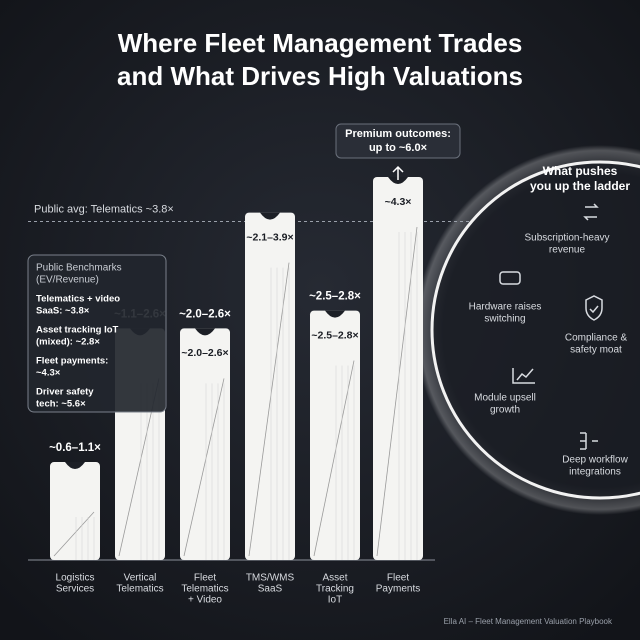  I want to click on value-label: ~2.5–2.8×, so click(335, 297).